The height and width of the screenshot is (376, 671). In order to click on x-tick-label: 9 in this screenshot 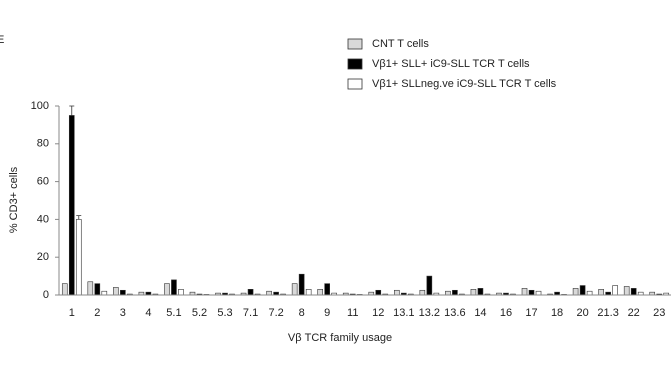, I will do `click(327, 313)`.